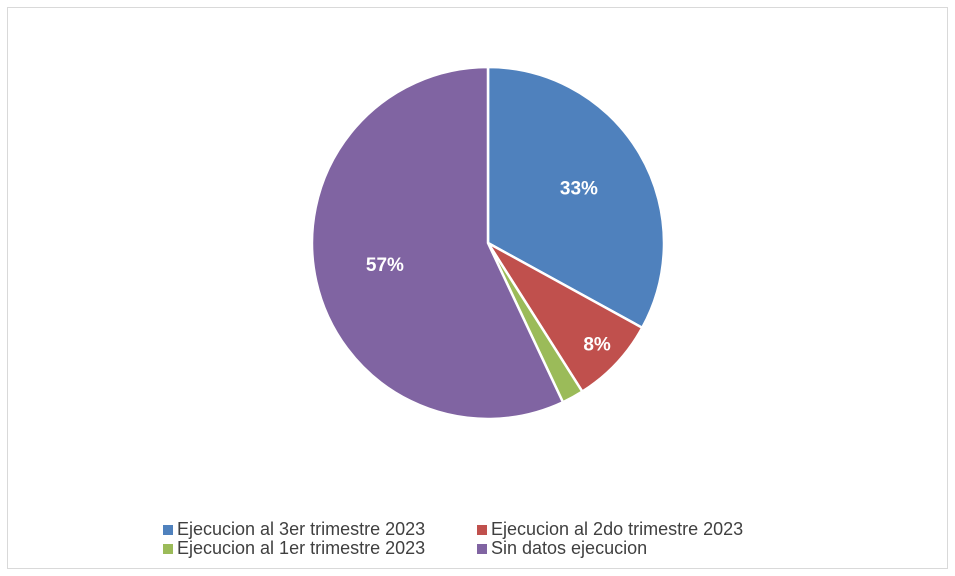 The height and width of the screenshot is (576, 955). I want to click on data-label: 57%, so click(385, 265).